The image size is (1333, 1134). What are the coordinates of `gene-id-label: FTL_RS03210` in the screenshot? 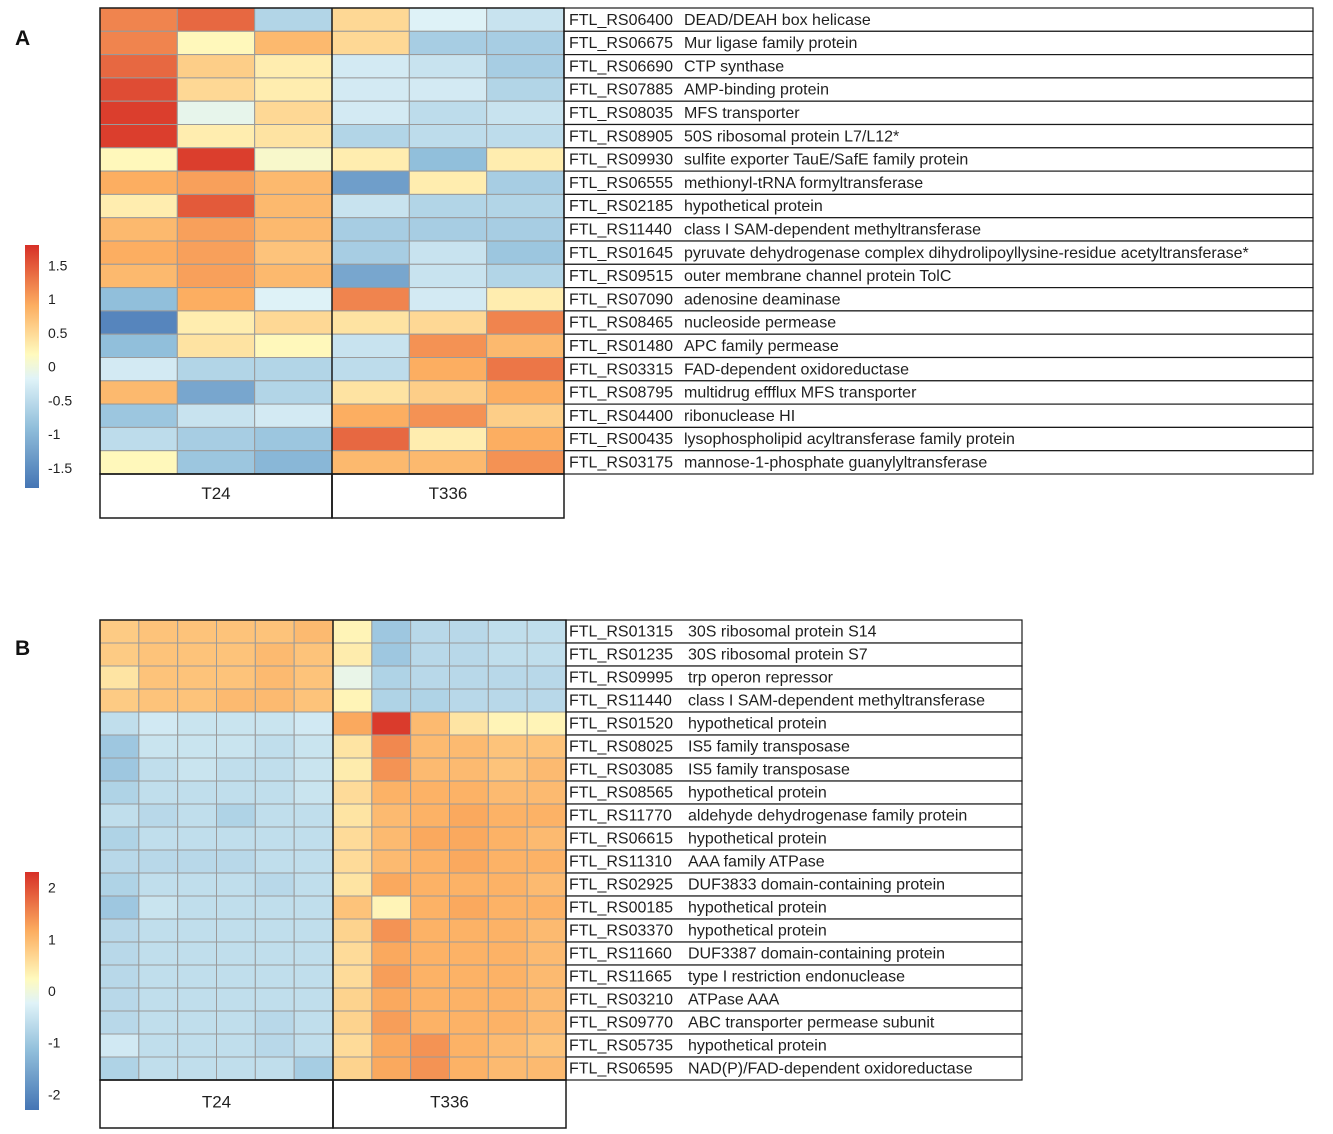 It's located at (621, 1000).